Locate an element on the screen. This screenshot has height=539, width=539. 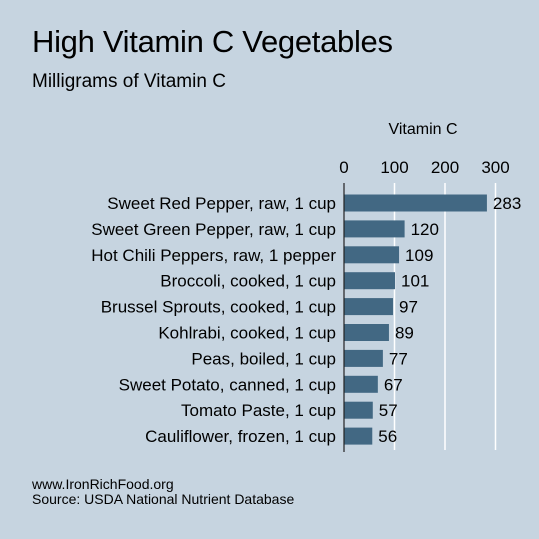
category-label: Hot Chili Peppers, raw, 1 pepper is located at coordinates (213, 255).